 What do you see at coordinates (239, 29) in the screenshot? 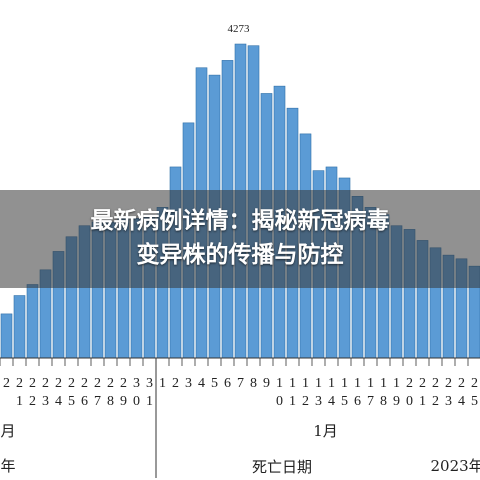
I see `peak-value-label: 4273` at bounding box center [239, 29].